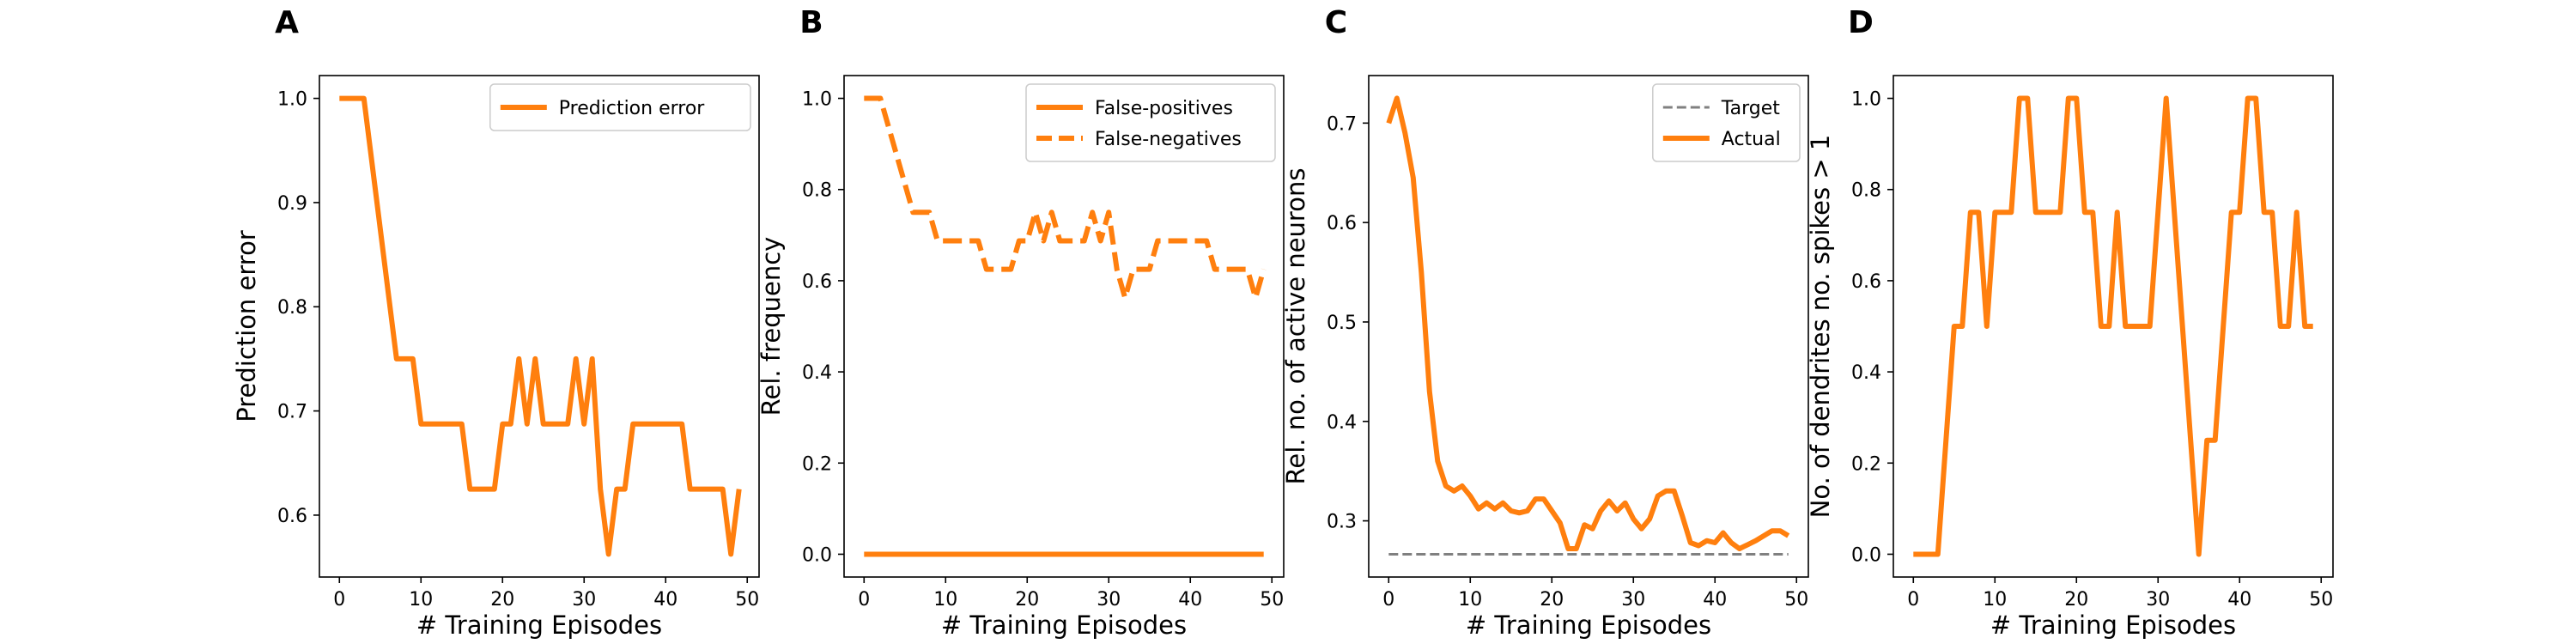 The image size is (2576, 644). I want to click on y-axis-title: Rel. no. of active neurons, so click(1295, 326).